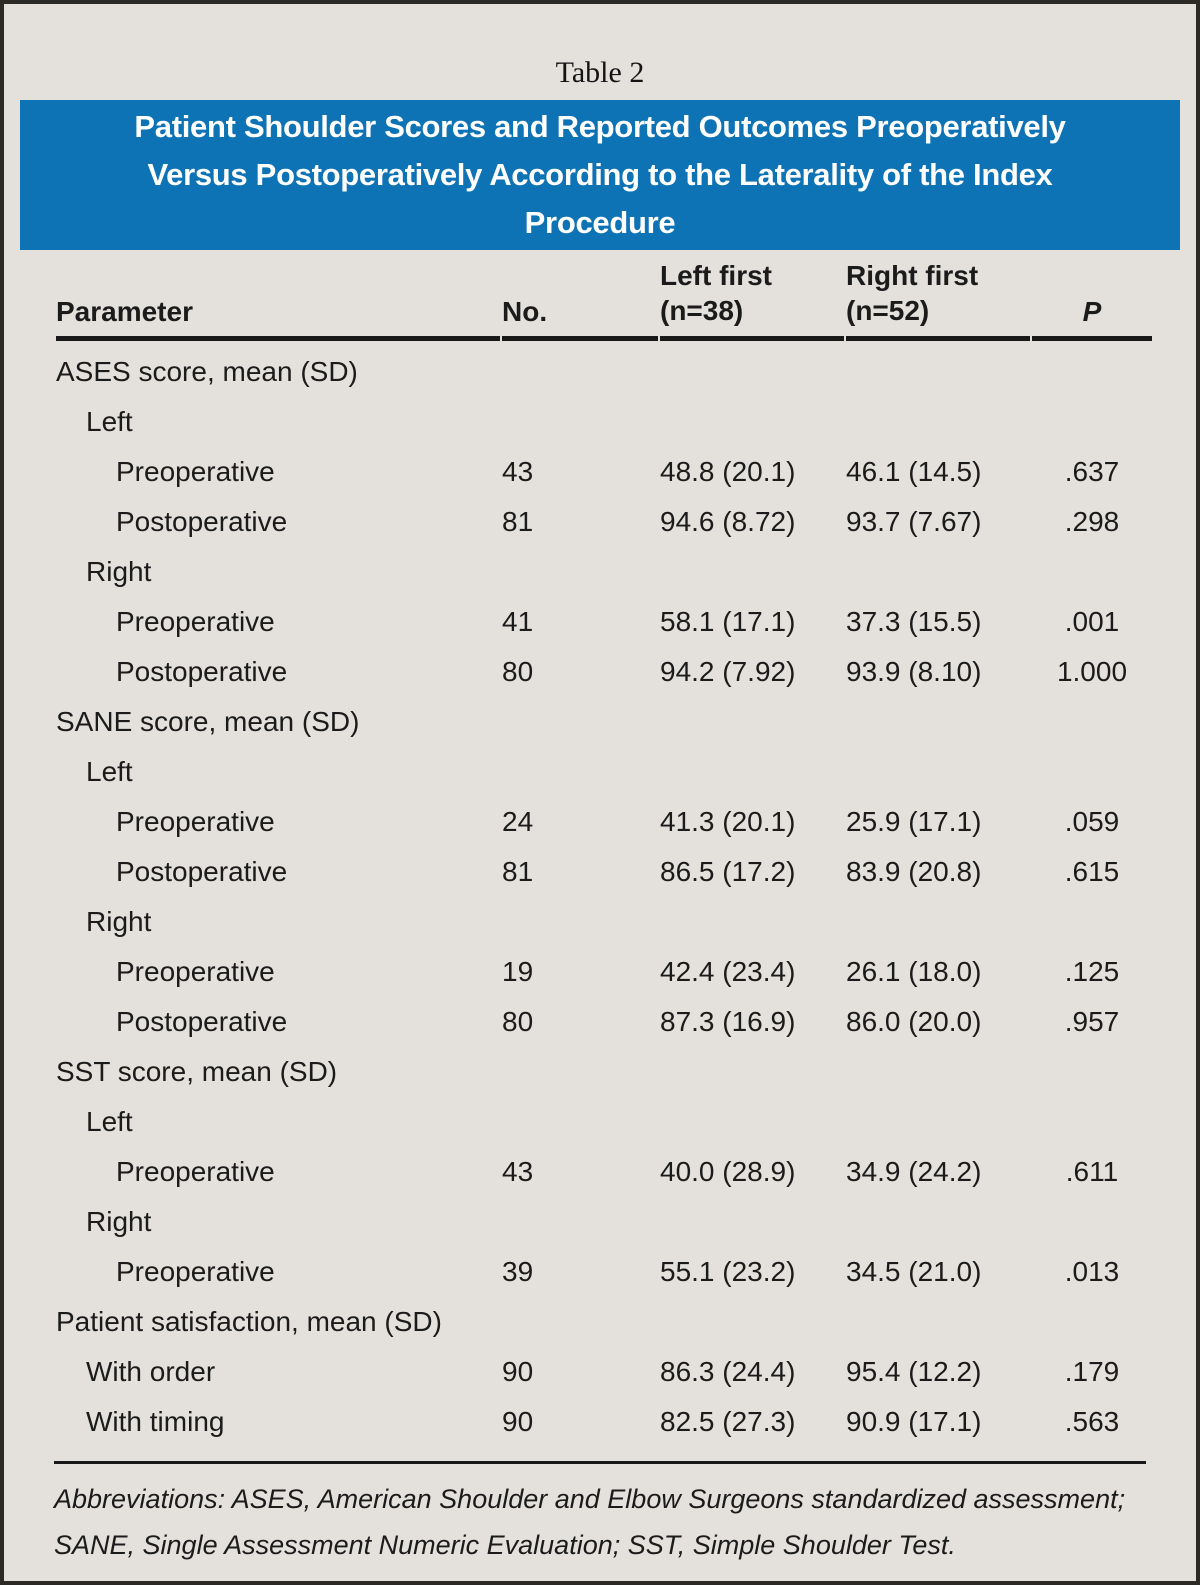 The height and width of the screenshot is (1585, 1200). Describe the element at coordinates (914, 621) in the screenshot. I see `row-right-first-value: 37.3 (15.5)` at that location.